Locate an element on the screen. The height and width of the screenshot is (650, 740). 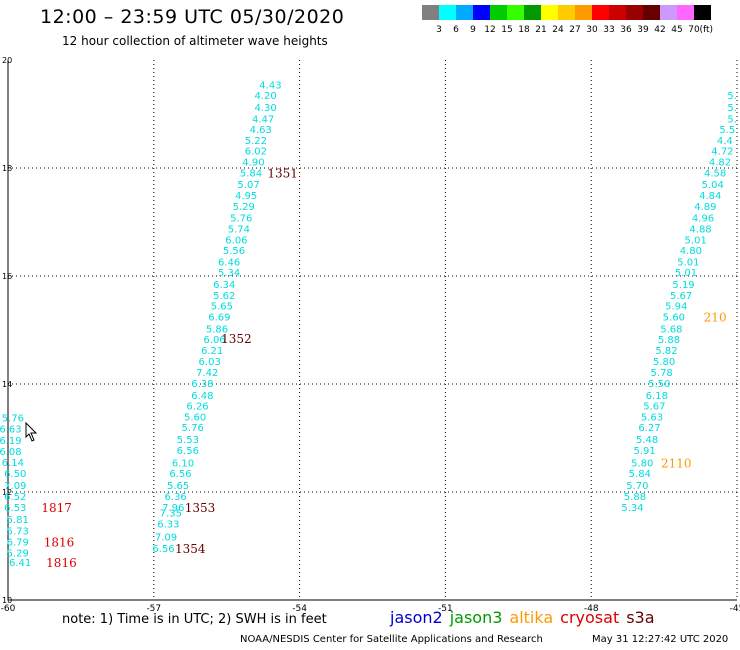
swh-value: 6.53 is located at coordinates (15, 508).